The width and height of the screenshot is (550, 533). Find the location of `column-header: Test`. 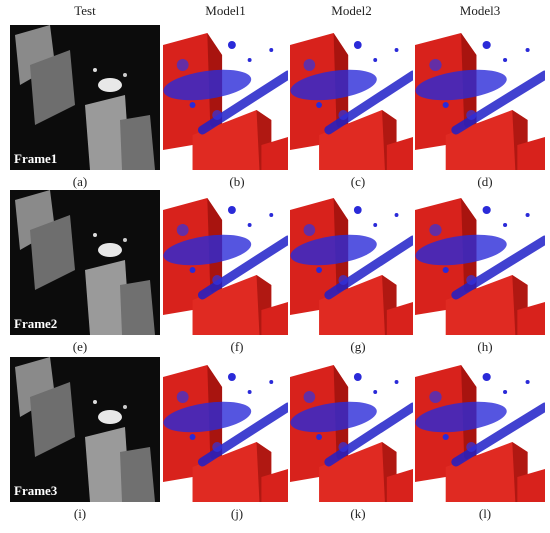

column-header: Test is located at coordinates (85, 10).